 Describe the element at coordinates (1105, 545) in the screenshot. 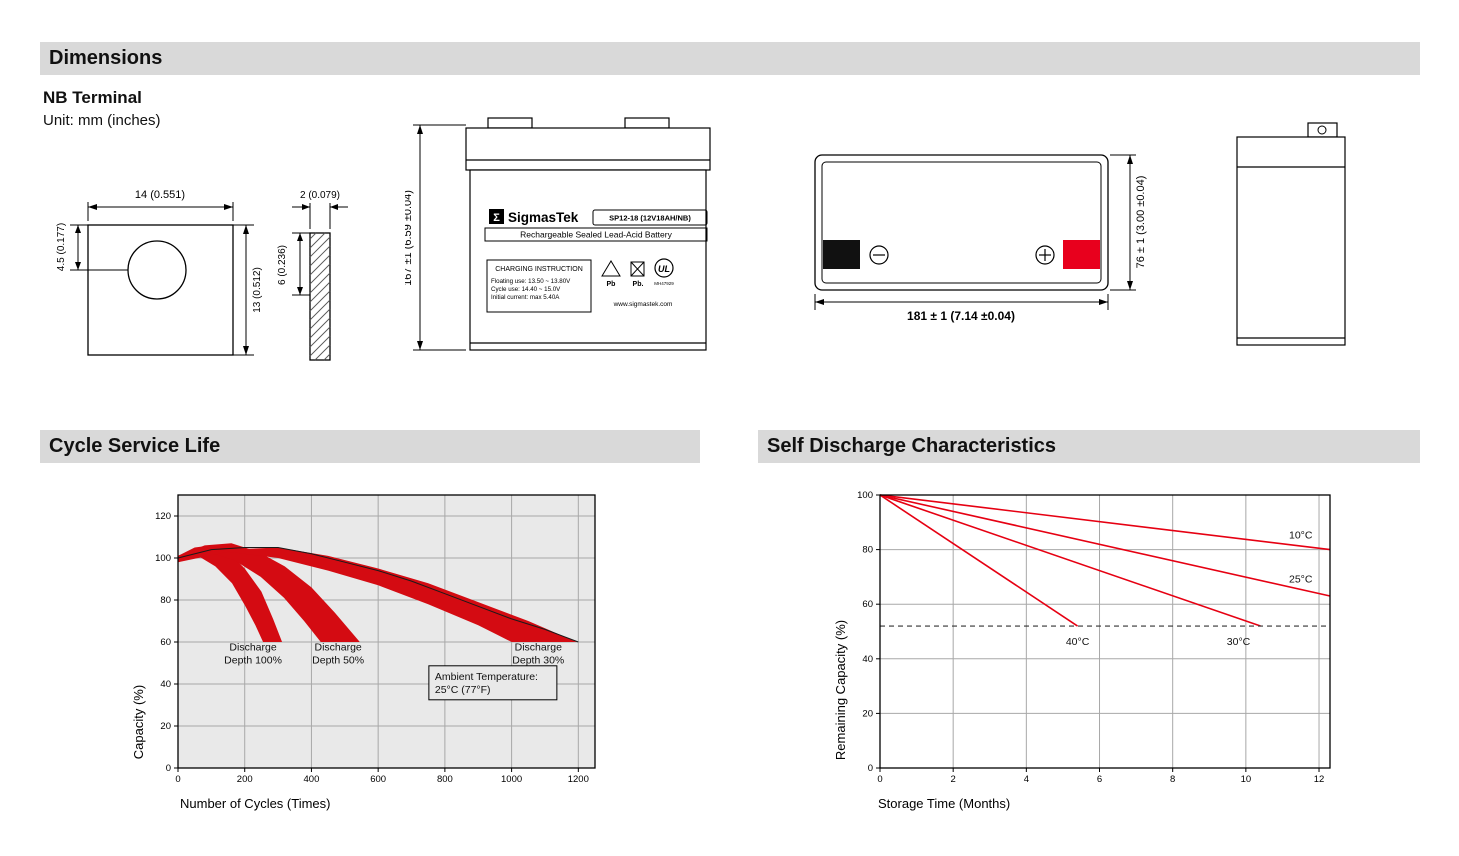

I see `series-25-c` at that location.